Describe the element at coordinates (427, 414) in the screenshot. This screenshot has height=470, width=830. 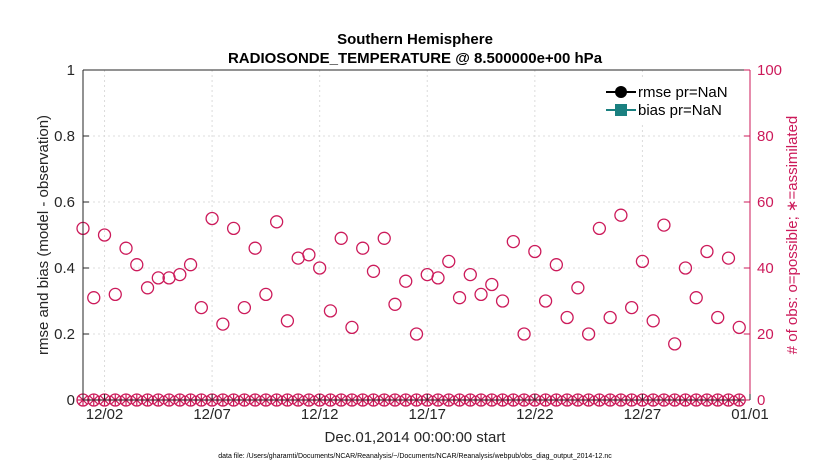
I see `x-tick-label: 12/17` at that location.